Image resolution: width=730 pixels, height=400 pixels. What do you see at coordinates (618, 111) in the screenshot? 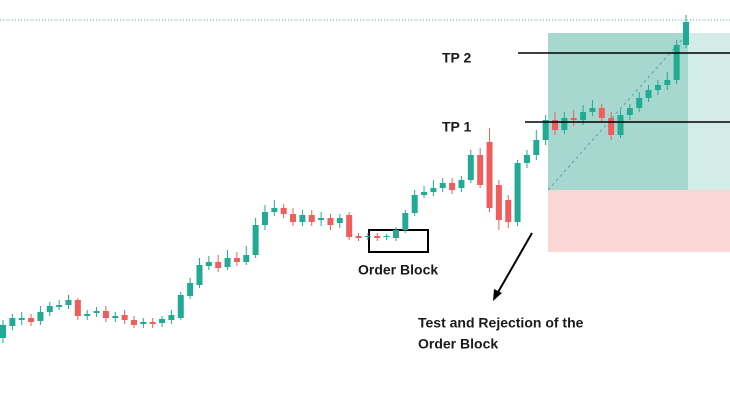
I see `trade-path` at bounding box center [618, 111].